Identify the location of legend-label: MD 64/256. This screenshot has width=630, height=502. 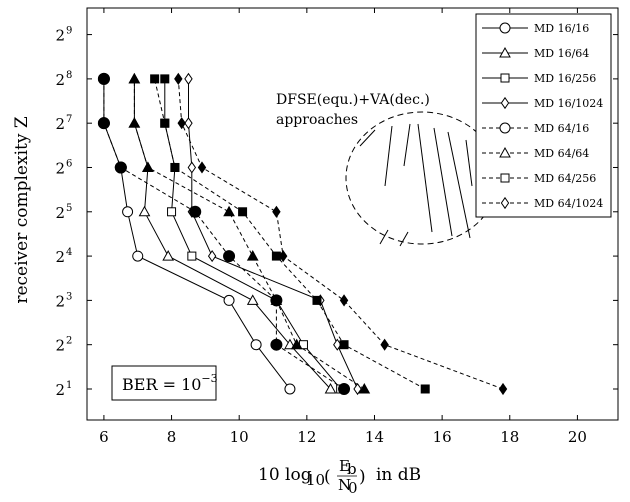
(565, 178).